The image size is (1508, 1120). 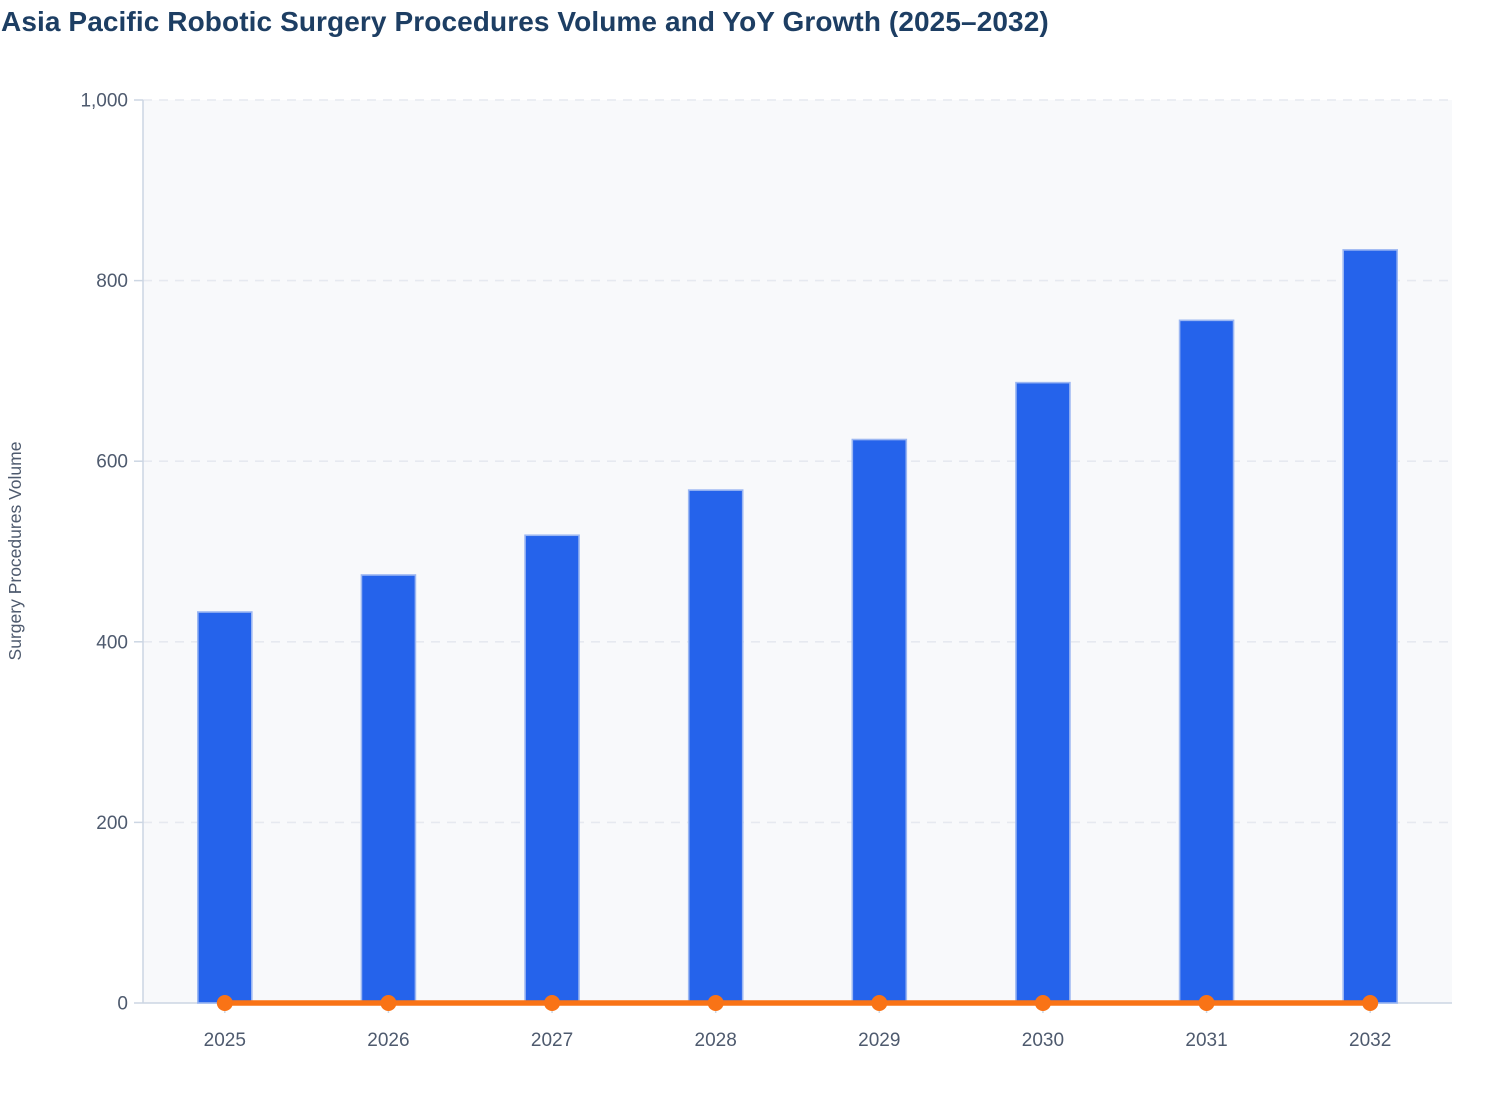 What do you see at coordinates (122, 1003) in the screenshot?
I see `y-tick-label: 0` at bounding box center [122, 1003].